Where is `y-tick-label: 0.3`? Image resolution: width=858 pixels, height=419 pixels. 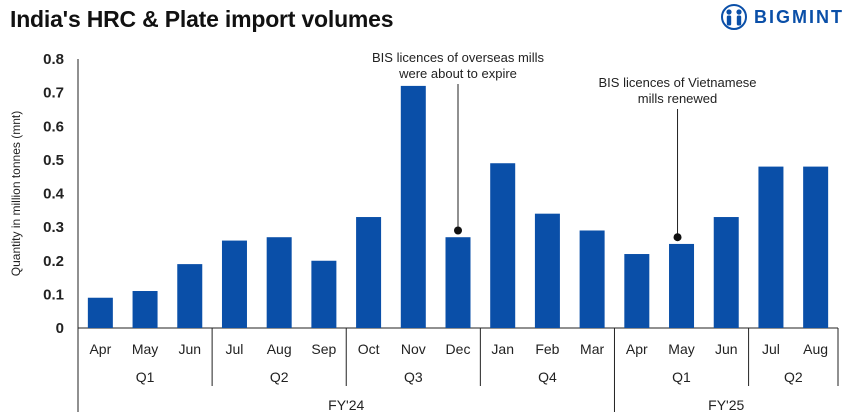
y-tick-label: 0.3 is located at coordinates (53, 227).